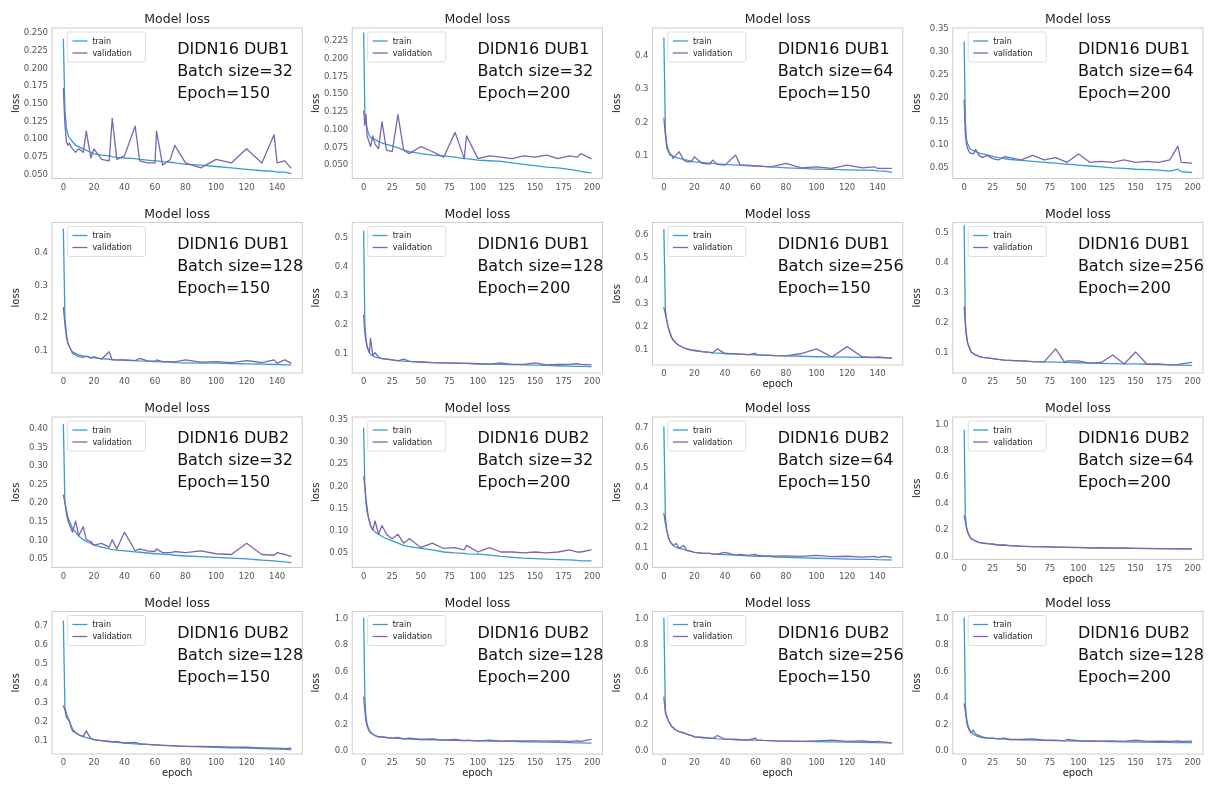 The image size is (1217, 794). Describe the element at coordinates (336, 40) in the screenshot. I see `y-tick-label: 0.225` at that location.